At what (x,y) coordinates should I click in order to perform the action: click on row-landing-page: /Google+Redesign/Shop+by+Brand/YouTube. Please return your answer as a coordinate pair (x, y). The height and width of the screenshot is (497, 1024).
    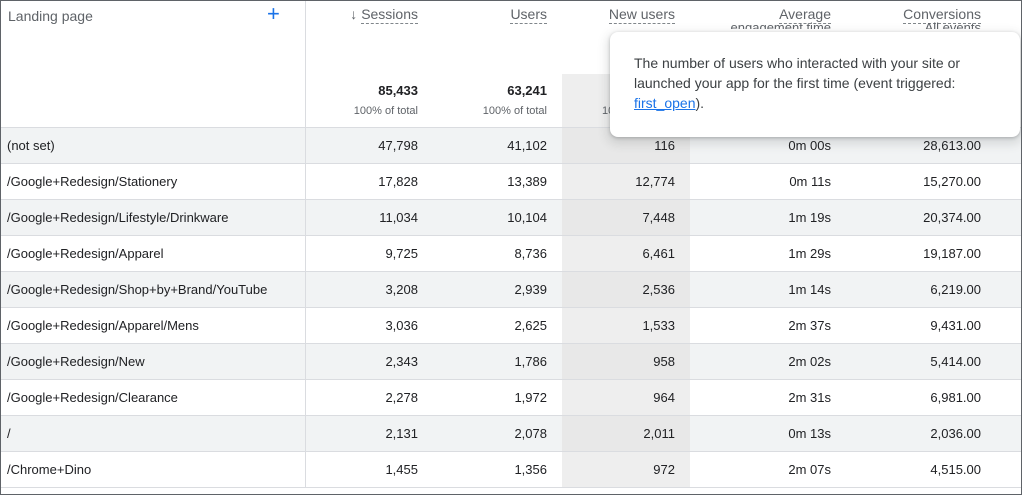
    Looking at the image, I should click on (153, 289).